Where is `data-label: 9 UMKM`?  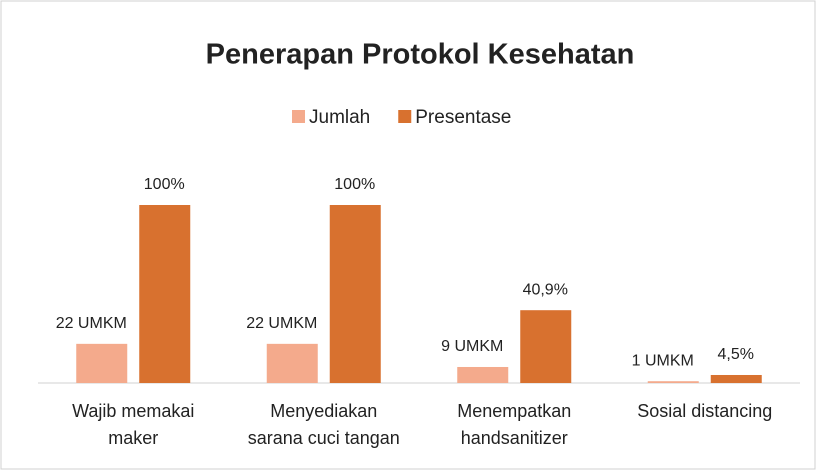 data-label: 9 UMKM is located at coordinates (472, 346).